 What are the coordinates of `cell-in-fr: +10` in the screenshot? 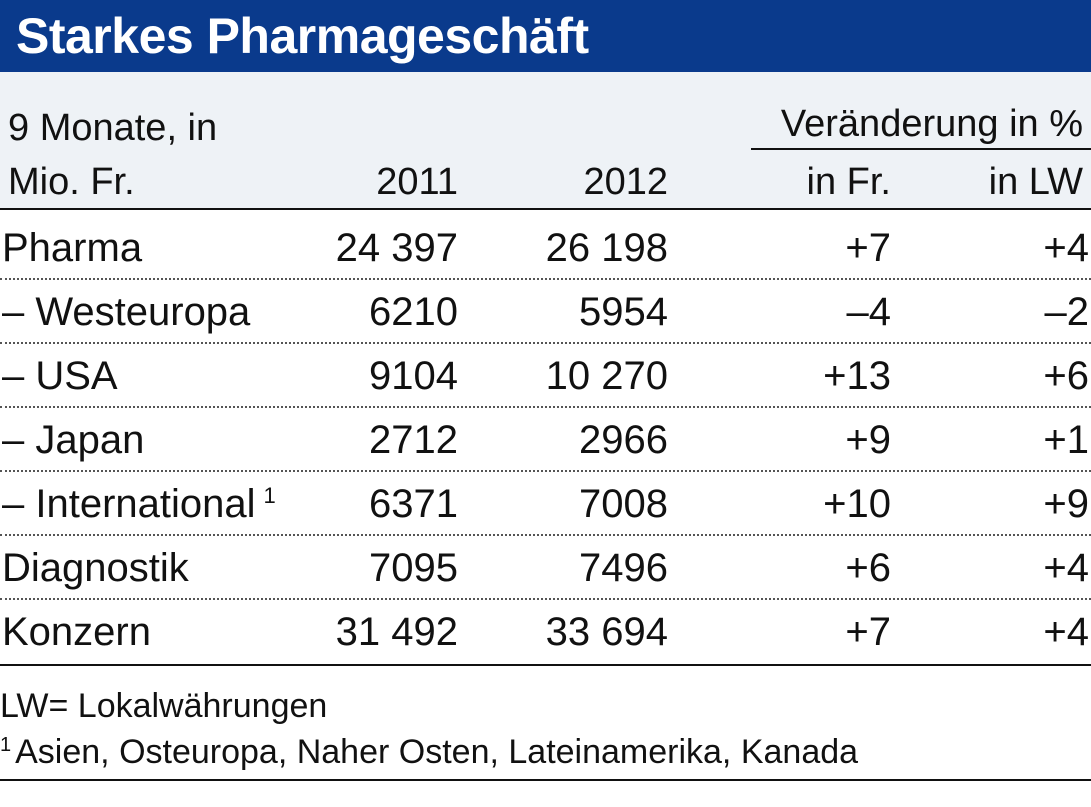 It's located at (857, 504).